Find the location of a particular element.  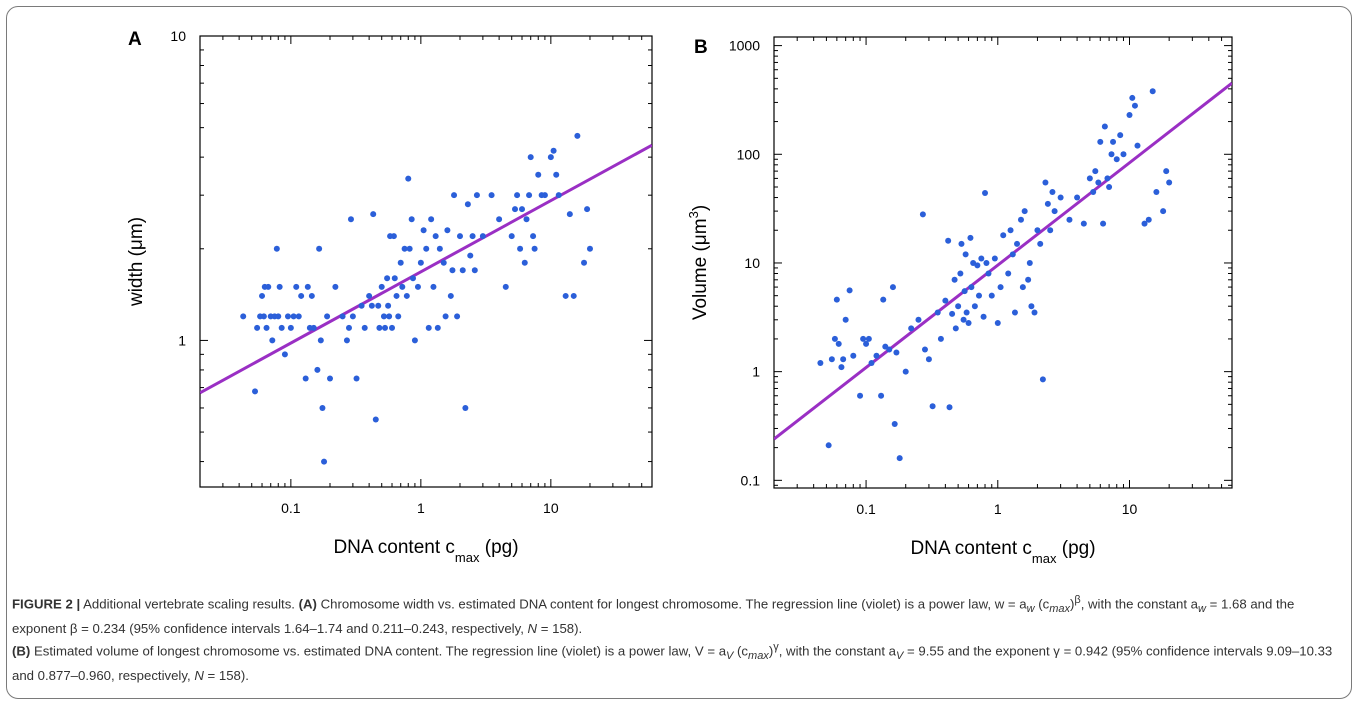

caption-a-label: (A) is located at coordinates (307, 604).